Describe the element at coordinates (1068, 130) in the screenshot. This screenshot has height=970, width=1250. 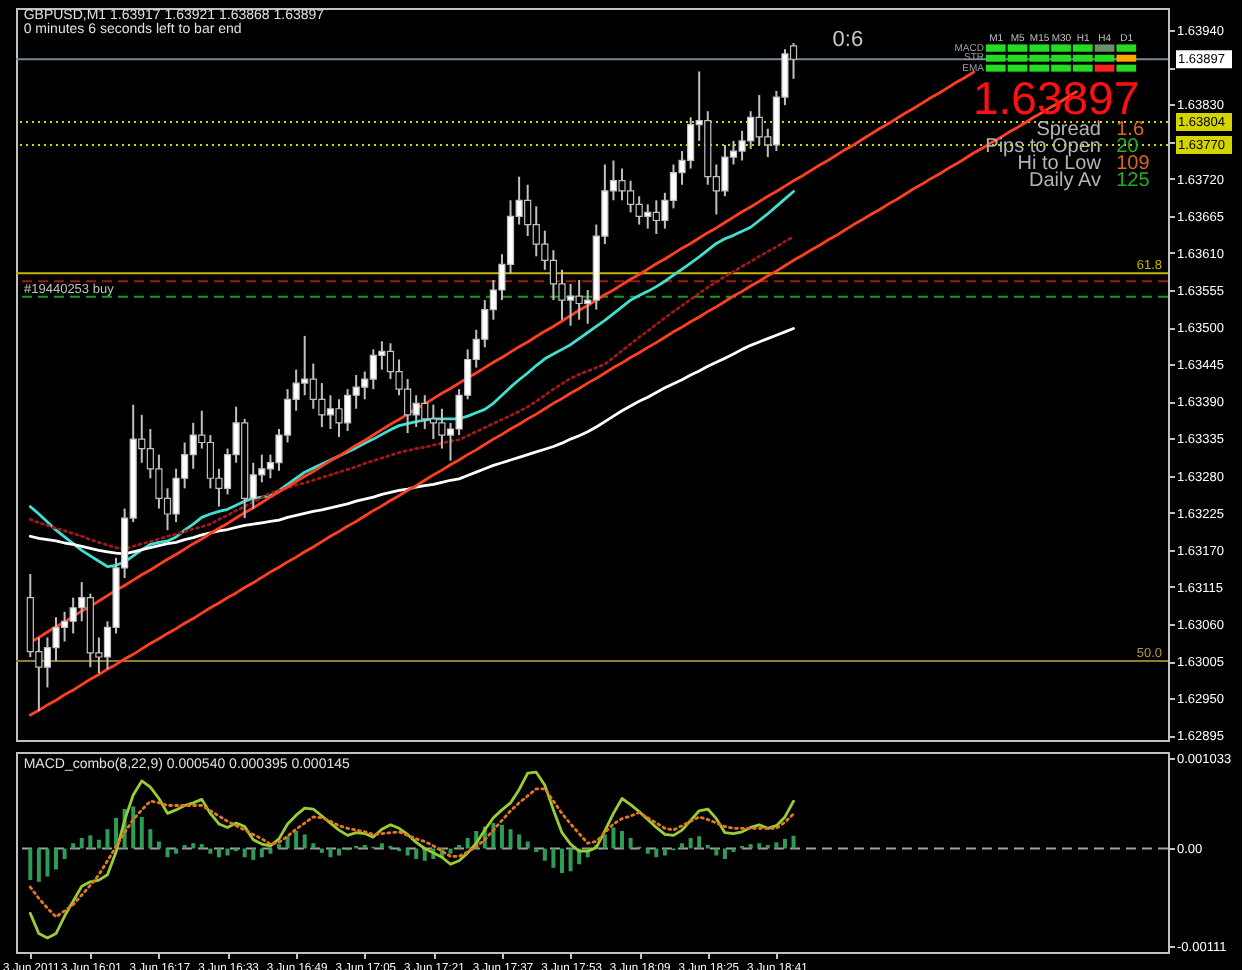
I see `annotation: Spread` at that location.